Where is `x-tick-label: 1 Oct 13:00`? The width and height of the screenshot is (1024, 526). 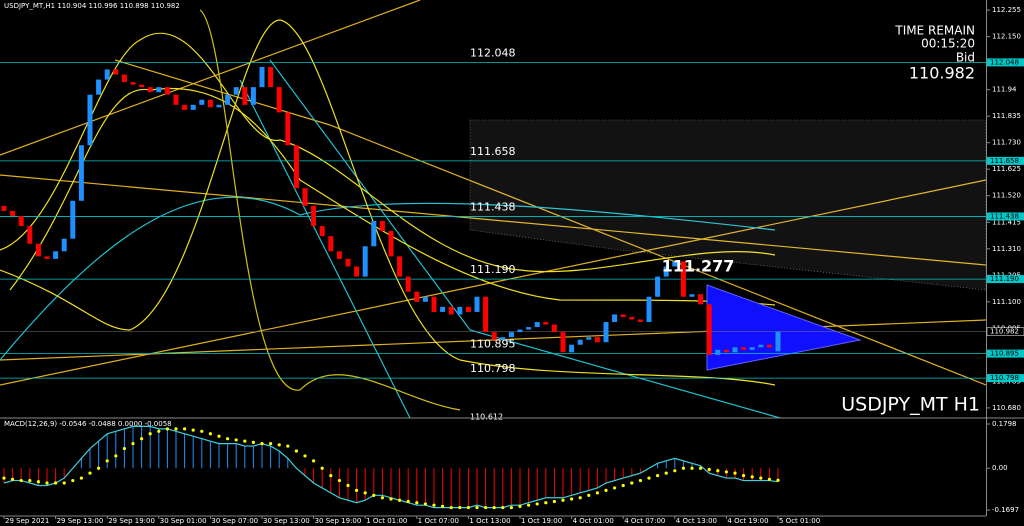
x-tick-label: 1 Oct 13:00 is located at coordinates (489, 521).